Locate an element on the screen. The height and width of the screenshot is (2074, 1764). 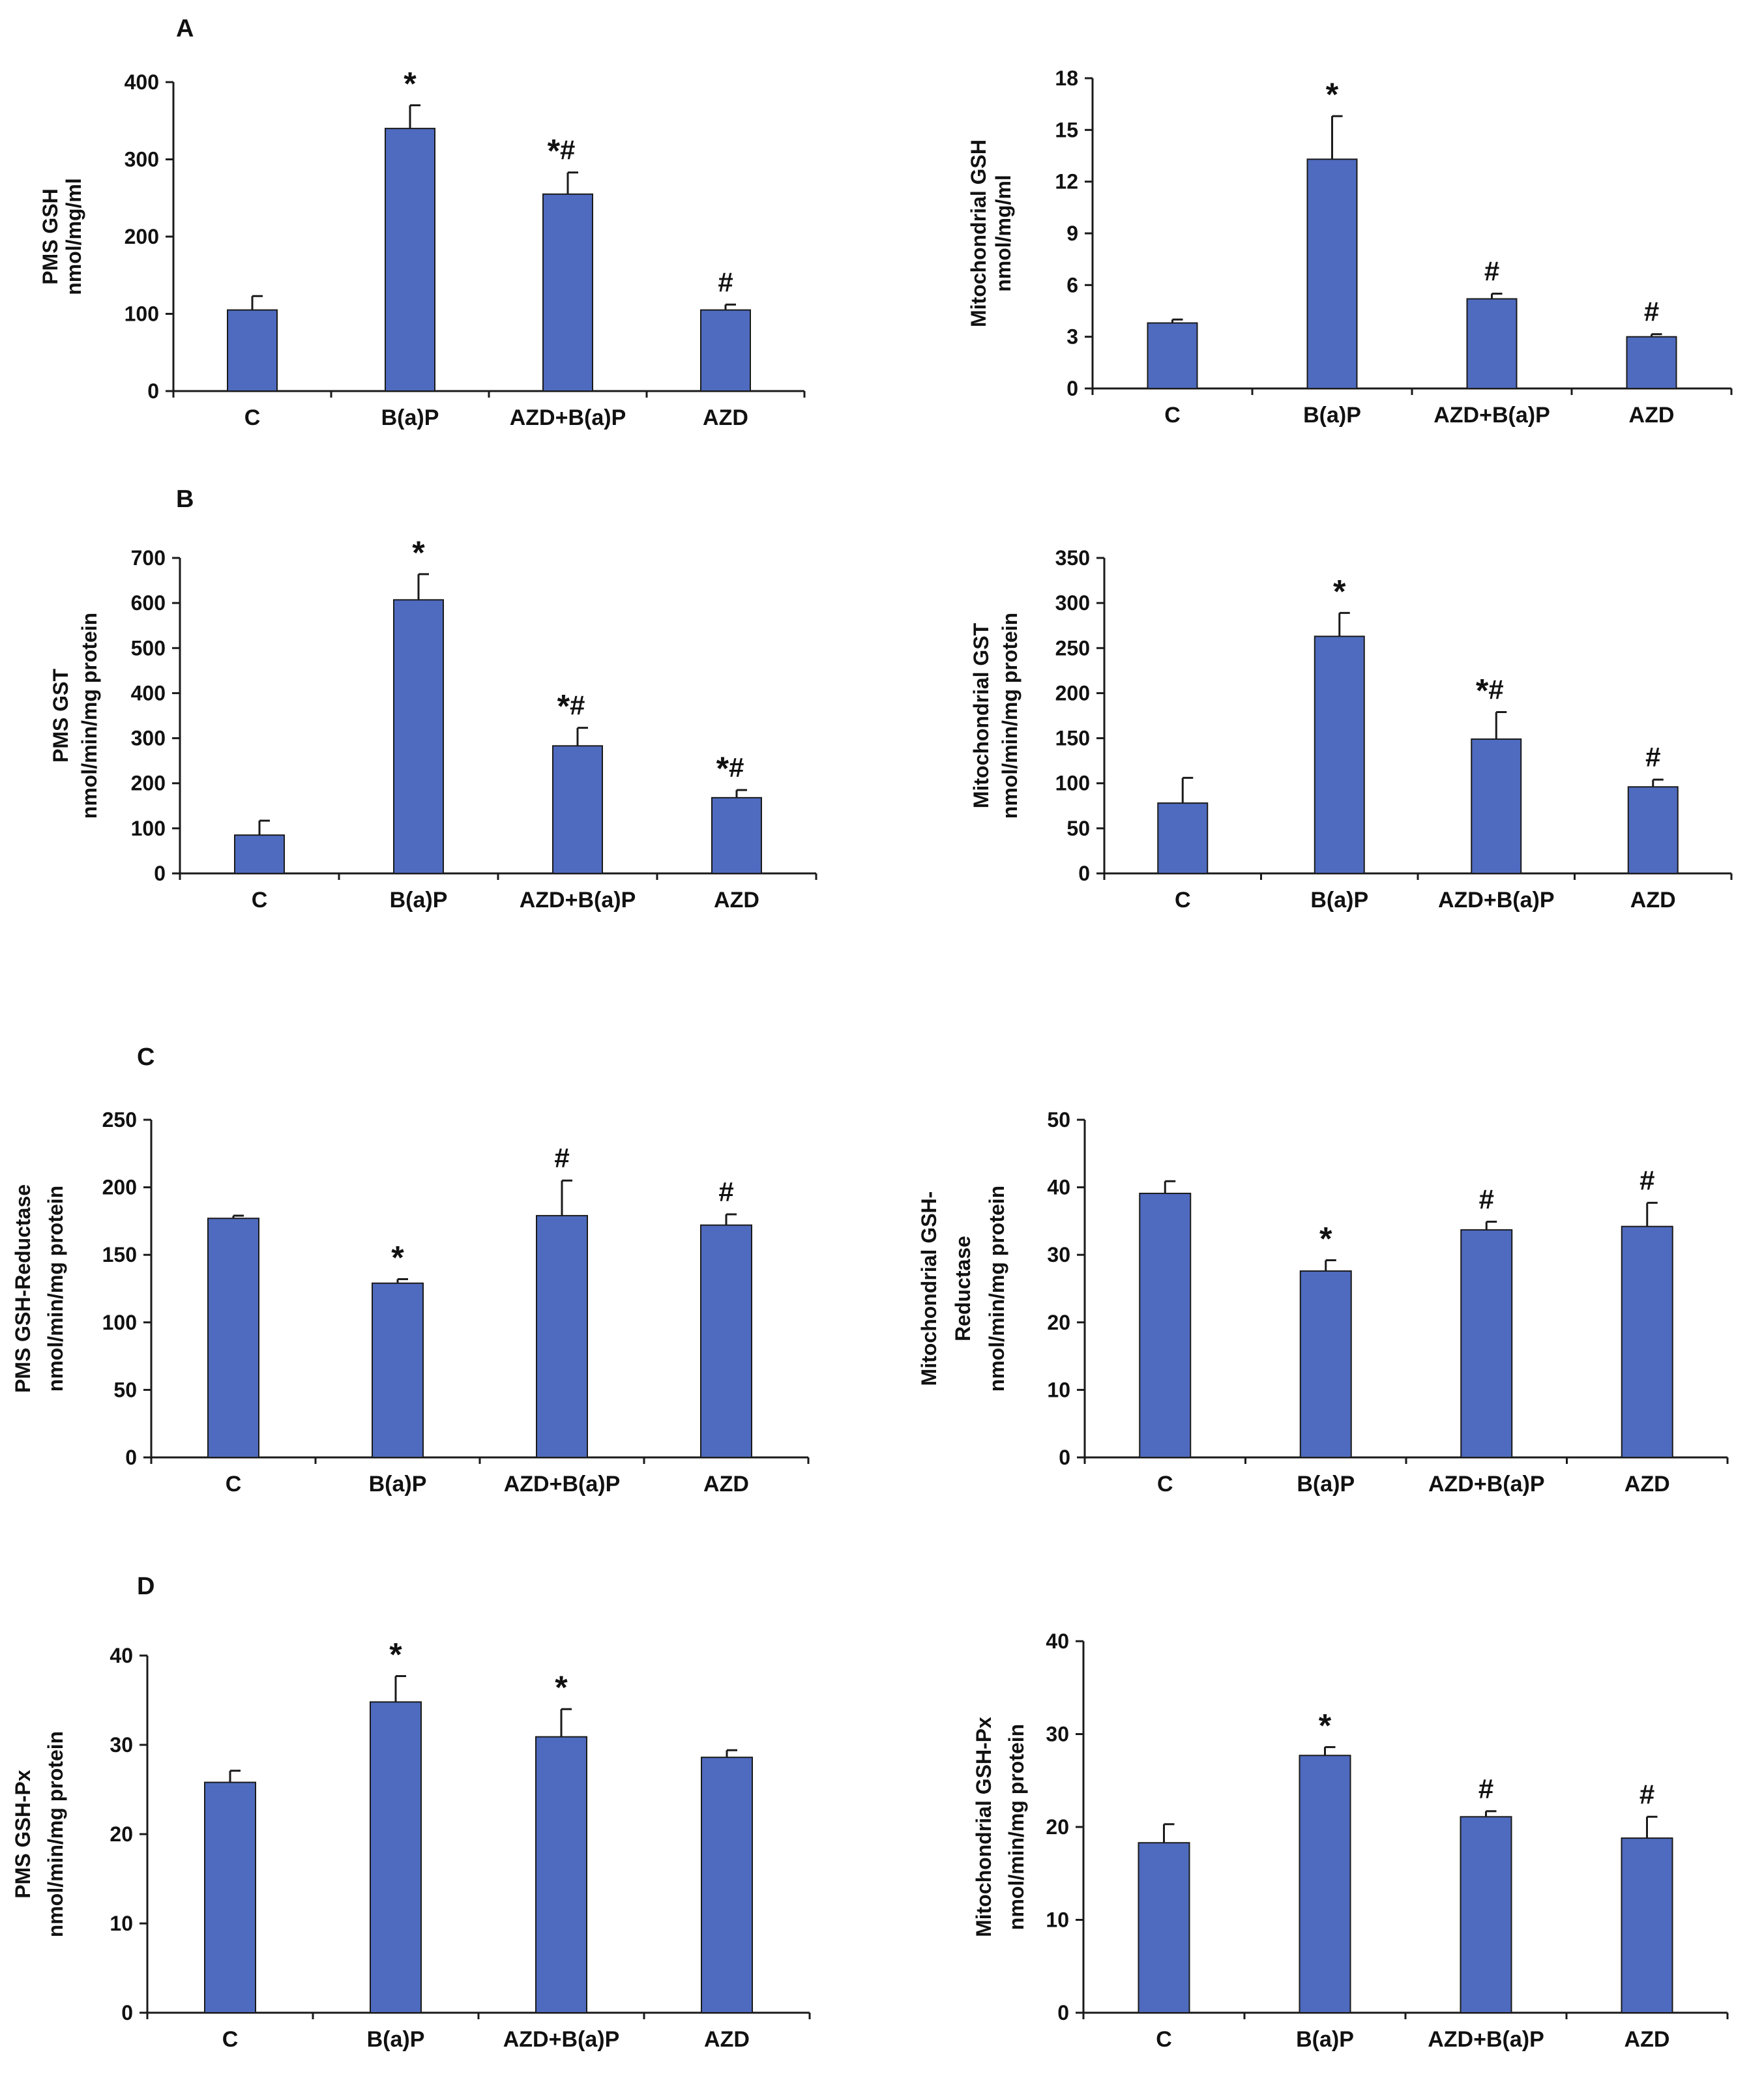
panel-letter-d: D is located at coordinates (145, 1586).